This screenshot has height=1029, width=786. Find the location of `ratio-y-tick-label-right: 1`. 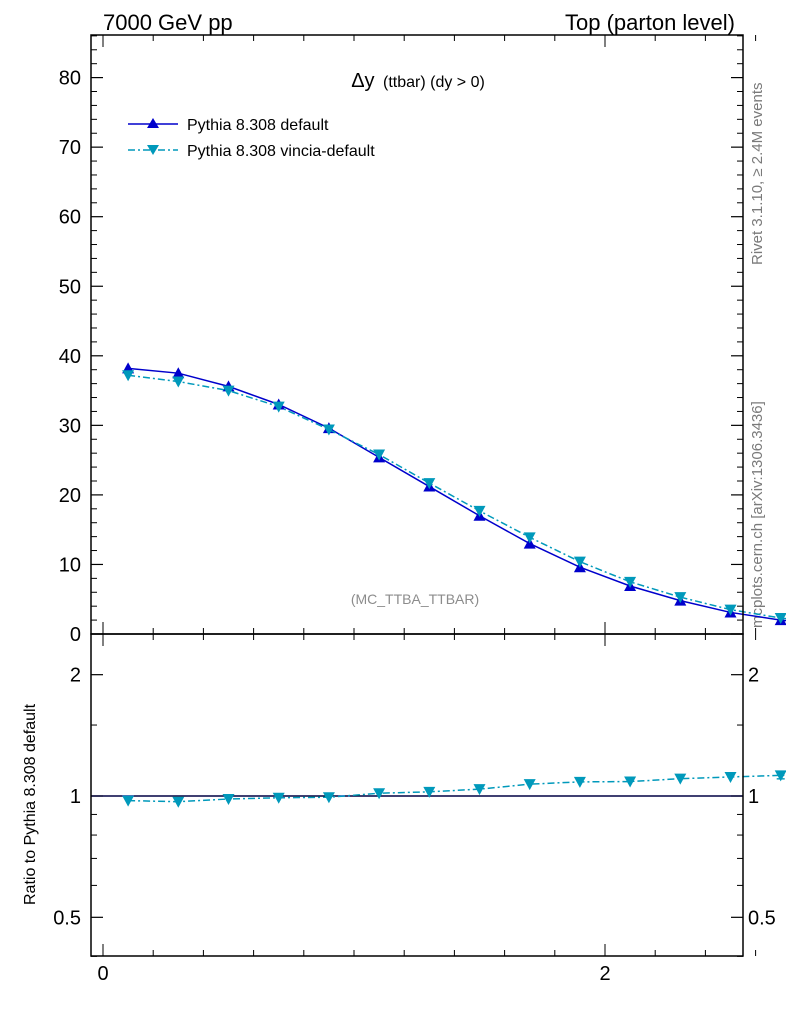

ratio-y-tick-label-right: 1 is located at coordinates (753, 797).